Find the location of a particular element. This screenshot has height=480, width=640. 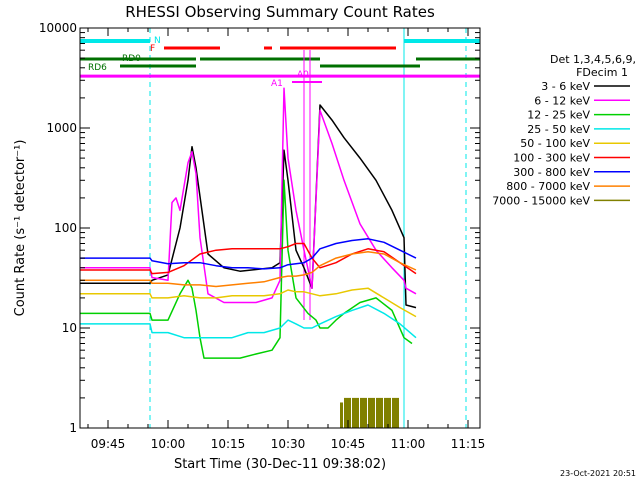

x-tick-label-1: 10:00 is located at coordinates (168, 444).